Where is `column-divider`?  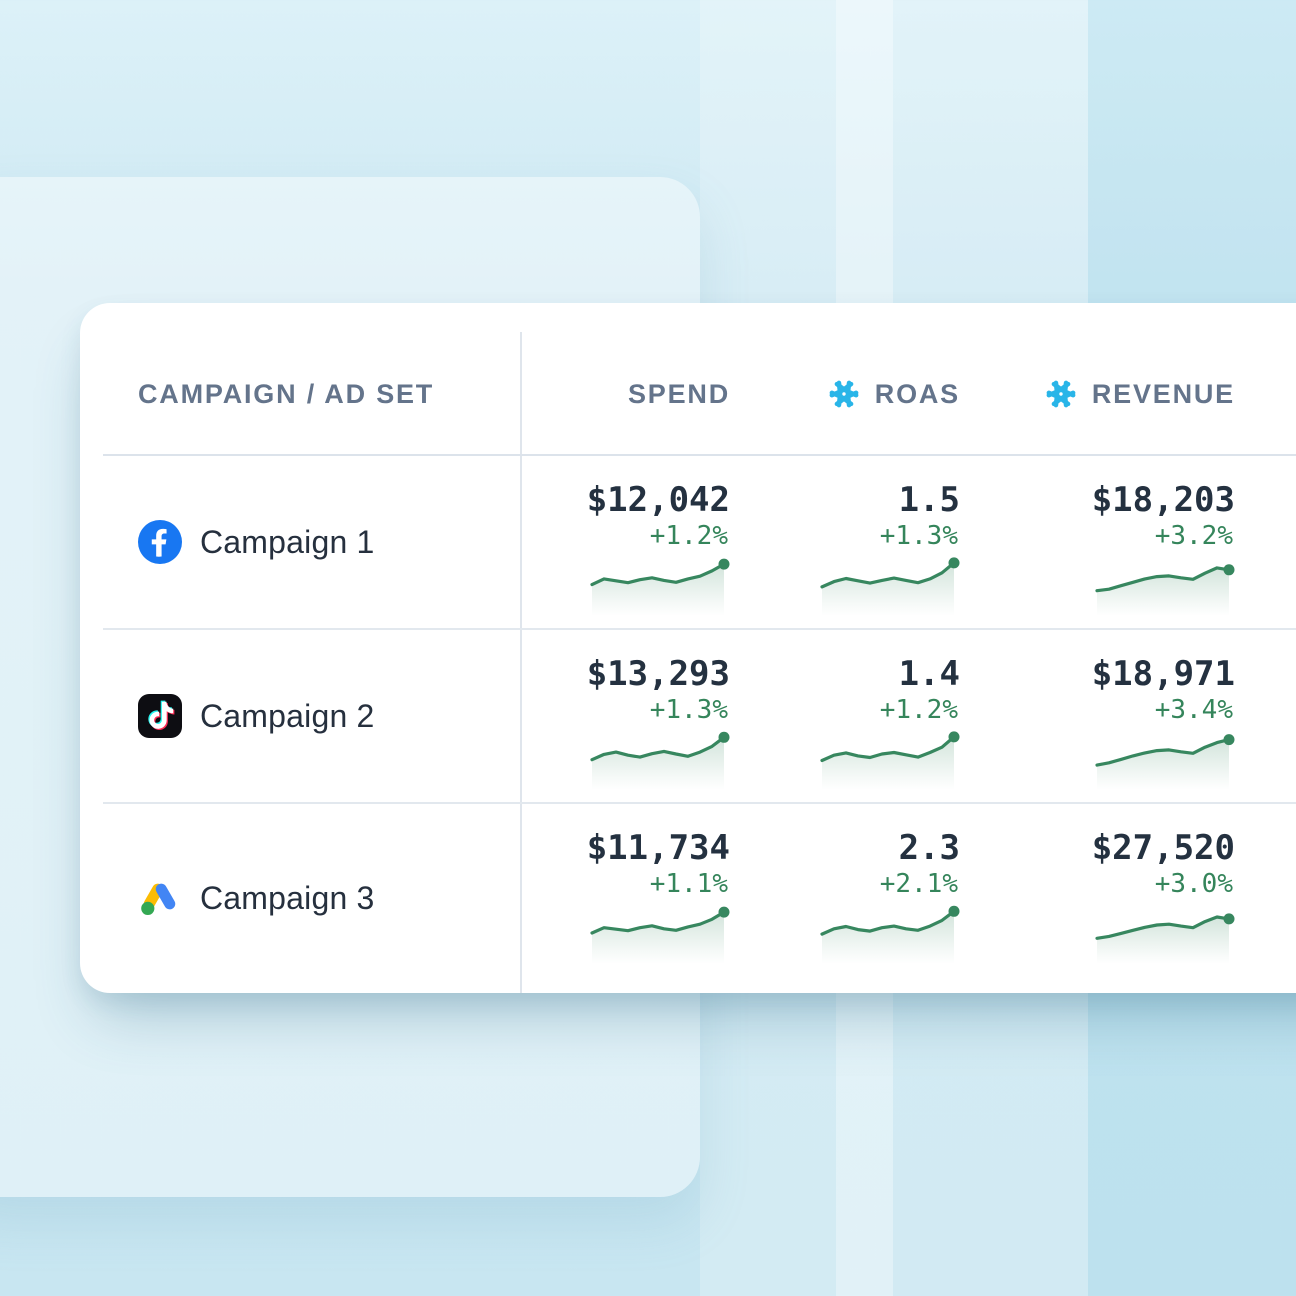 column-divider is located at coordinates (521, 662).